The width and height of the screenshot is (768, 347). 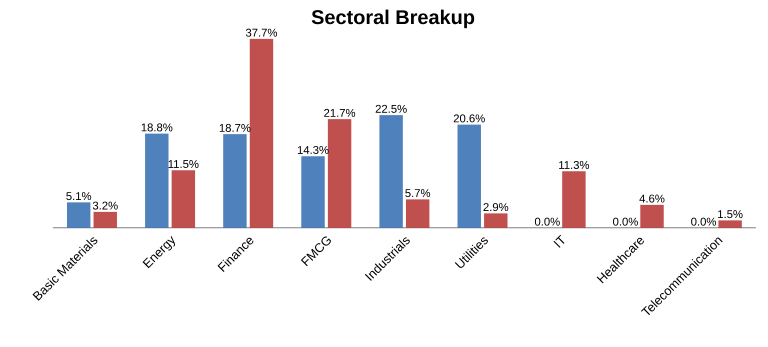 What do you see at coordinates (105, 206) in the screenshot?
I see `data-label: 3.2%` at bounding box center [105, 206].